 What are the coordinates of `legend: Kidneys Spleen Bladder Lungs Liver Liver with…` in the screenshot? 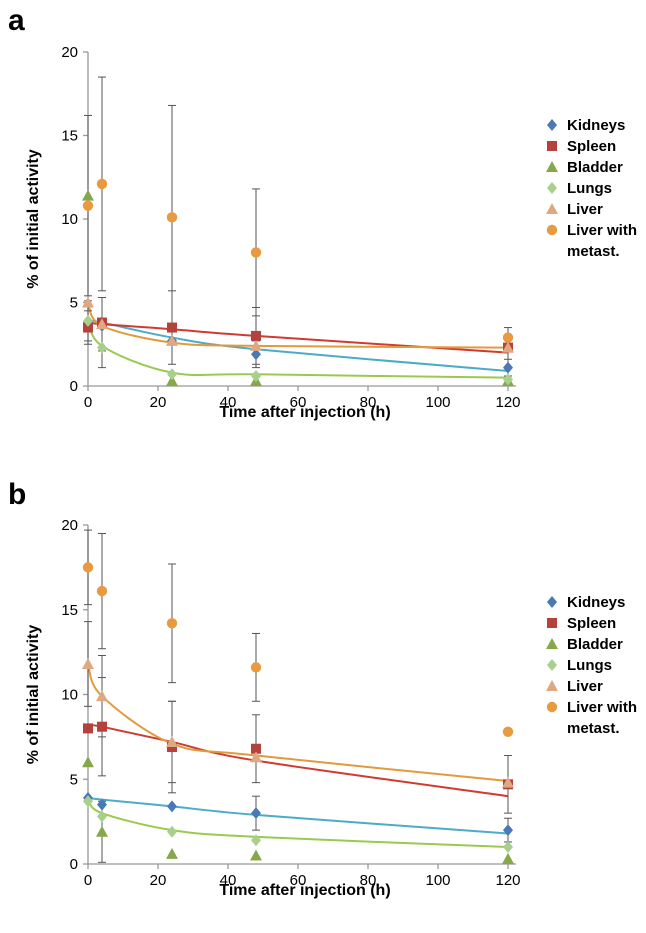 It's located at (591, 665).